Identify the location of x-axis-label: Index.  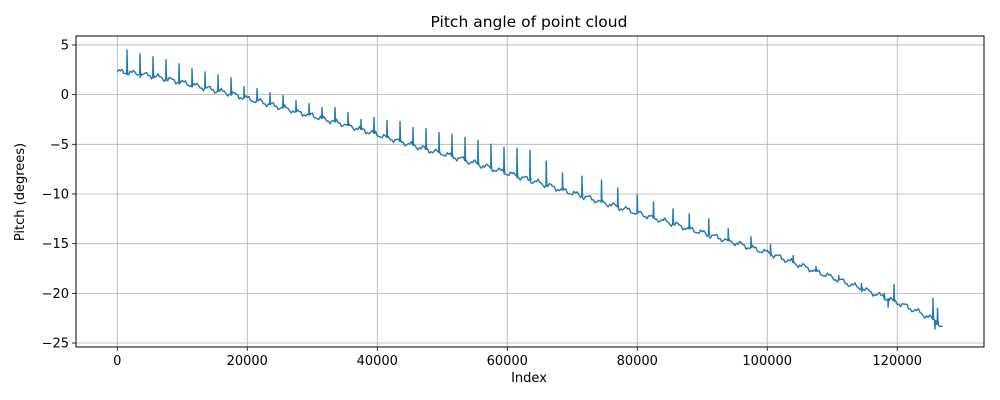
(529, 378).